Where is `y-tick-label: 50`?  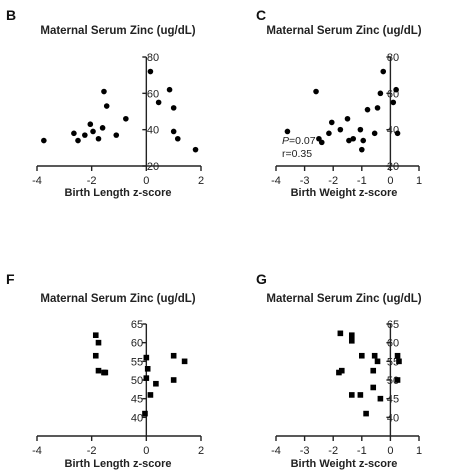 y-tick-label: 50 is located at coordinates (137, 381).